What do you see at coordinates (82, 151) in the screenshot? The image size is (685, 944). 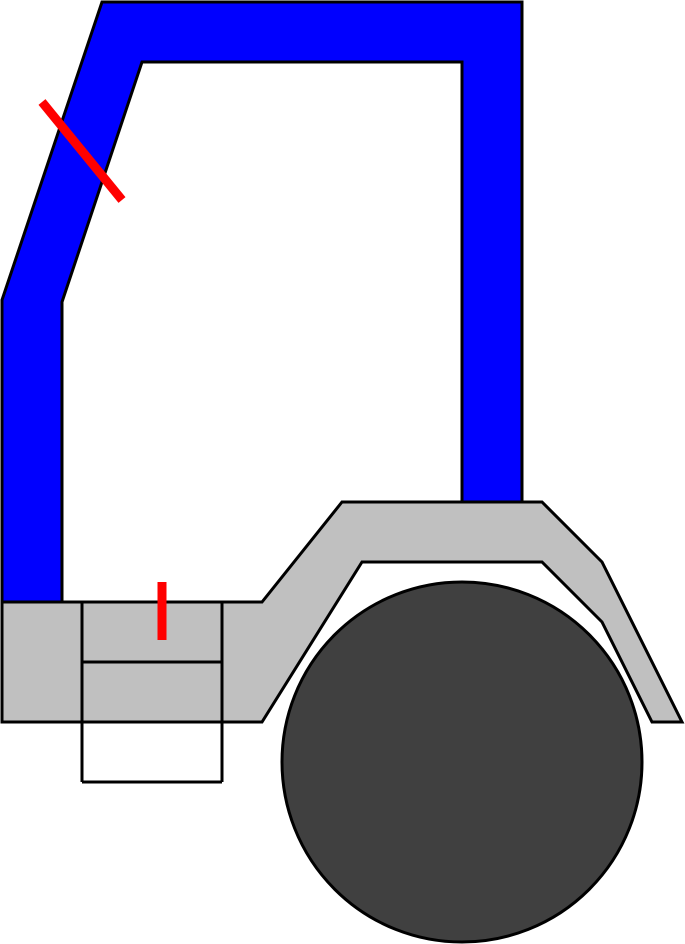 I see `pillar-cut-marker` at bounding box center [82, 151].